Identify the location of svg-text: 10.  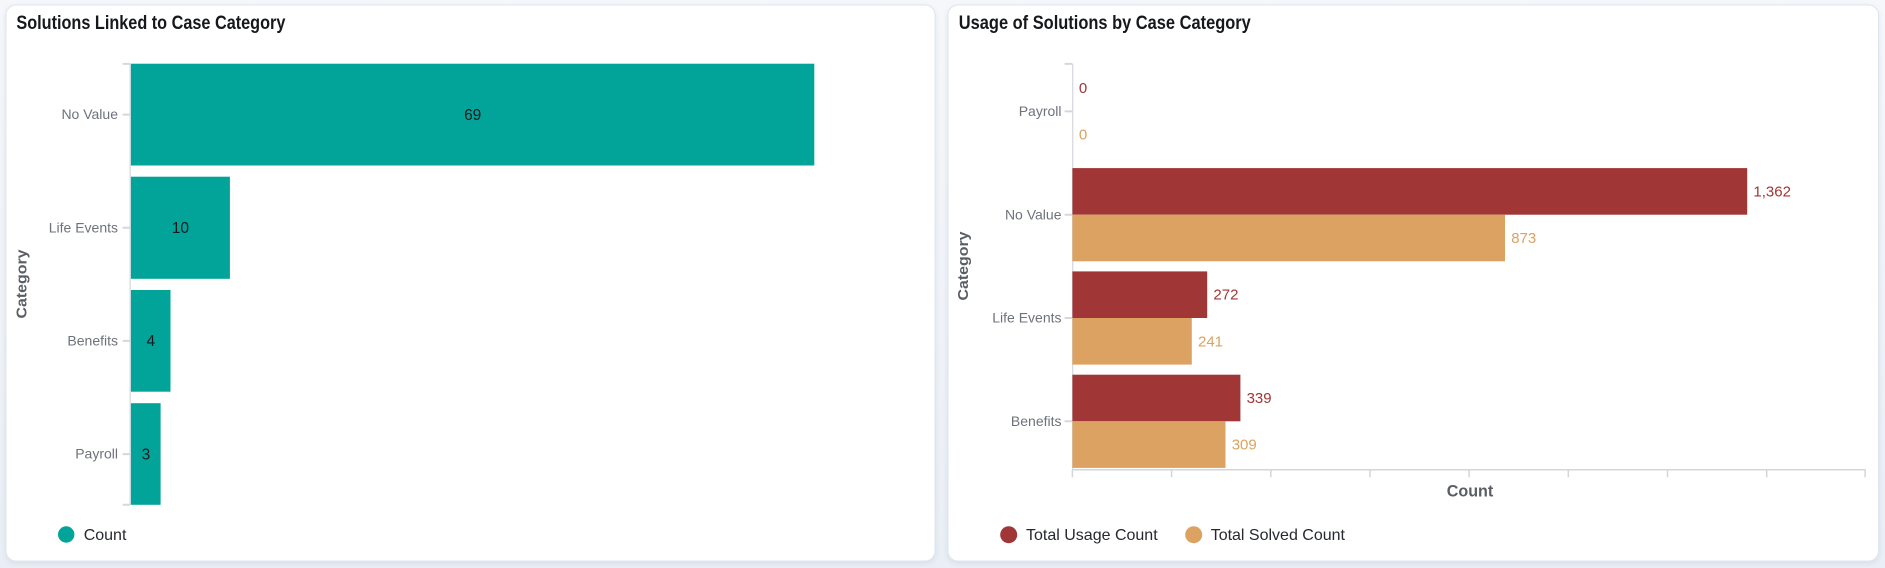
(181, 228).